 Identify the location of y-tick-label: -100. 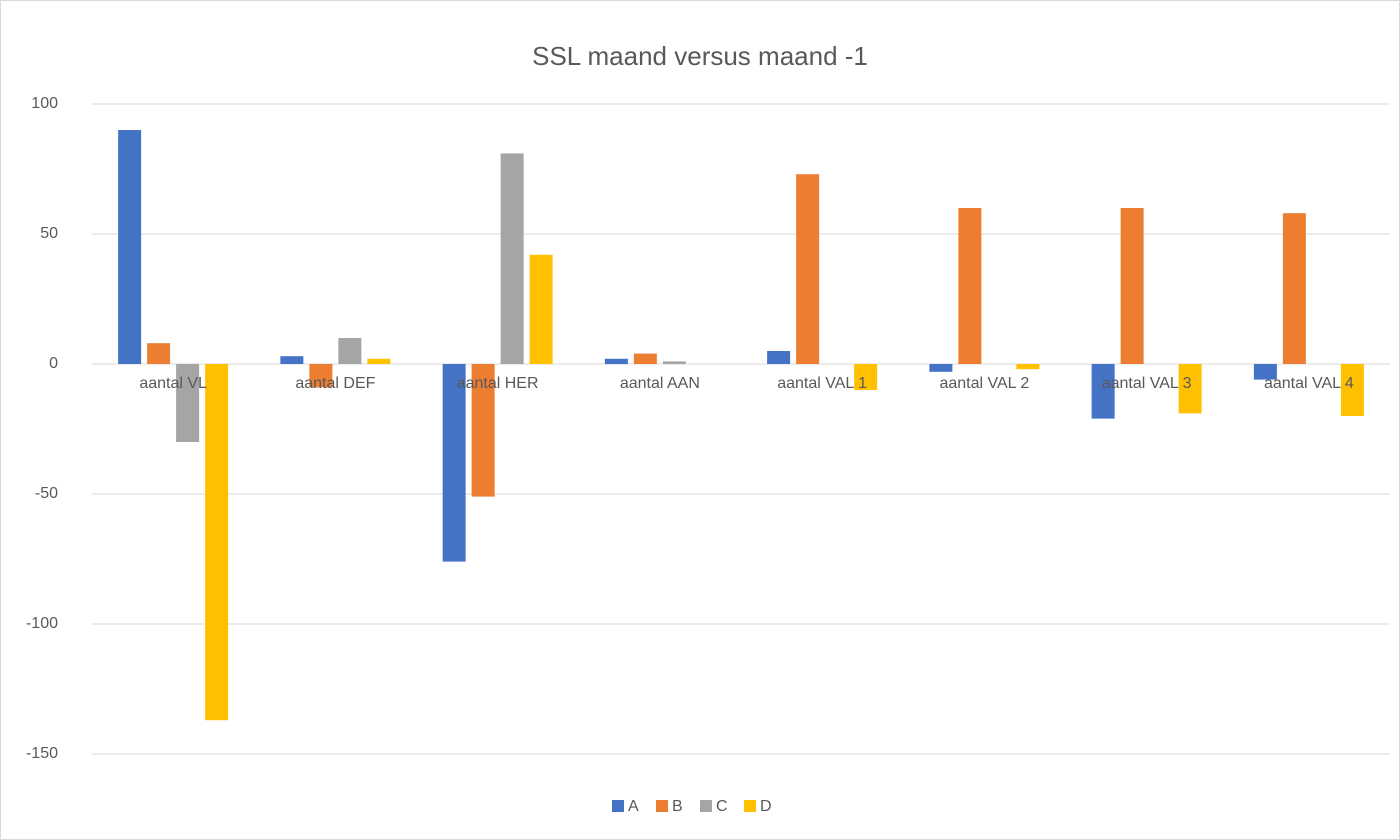
(42, 623).